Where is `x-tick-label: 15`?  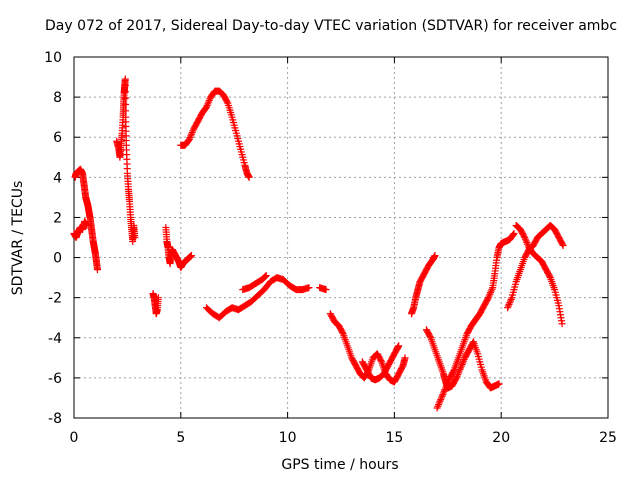
x-tick-label: 15 is located at coordinates (394, 438).